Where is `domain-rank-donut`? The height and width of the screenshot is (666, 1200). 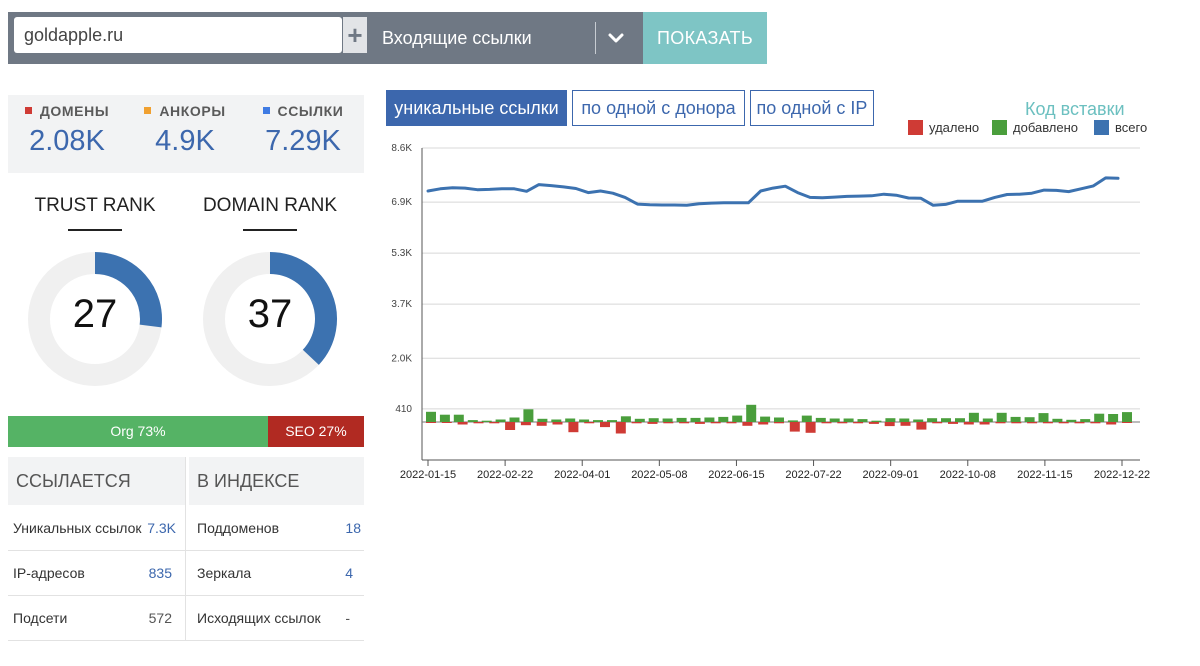
domain-rank-donut is located at coordinates (270, 319).